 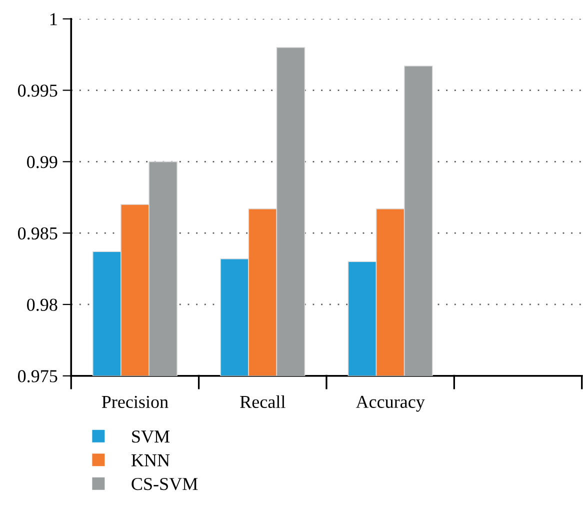 I want to click on y-tick-label: 0.99, so click(x=42, y=162).